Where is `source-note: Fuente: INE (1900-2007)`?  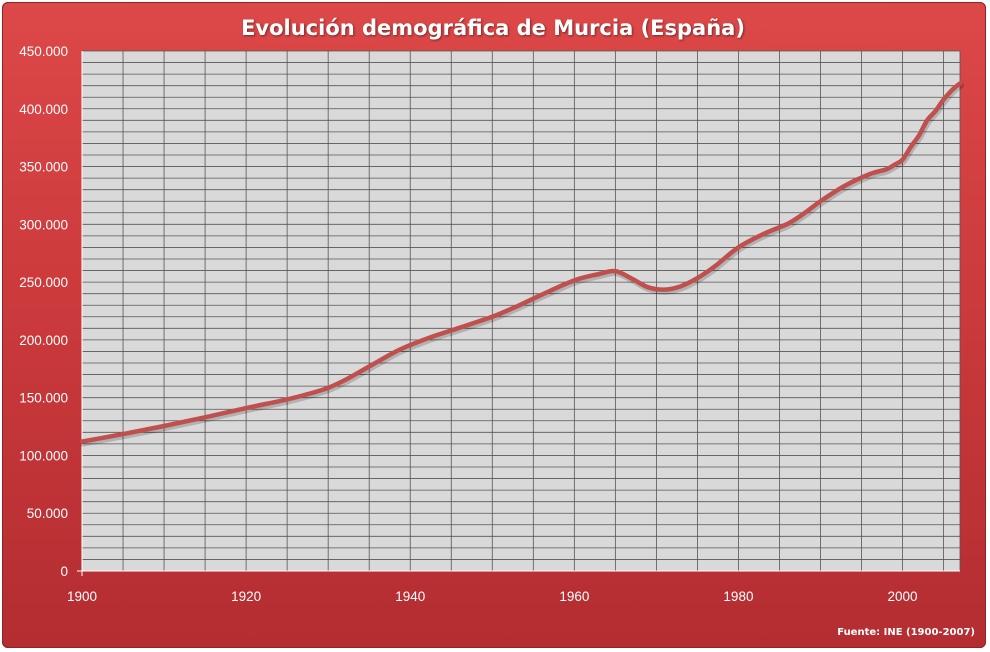 source-note: Fuente: INE (1900-2007) is located at coordinates (906, 632).